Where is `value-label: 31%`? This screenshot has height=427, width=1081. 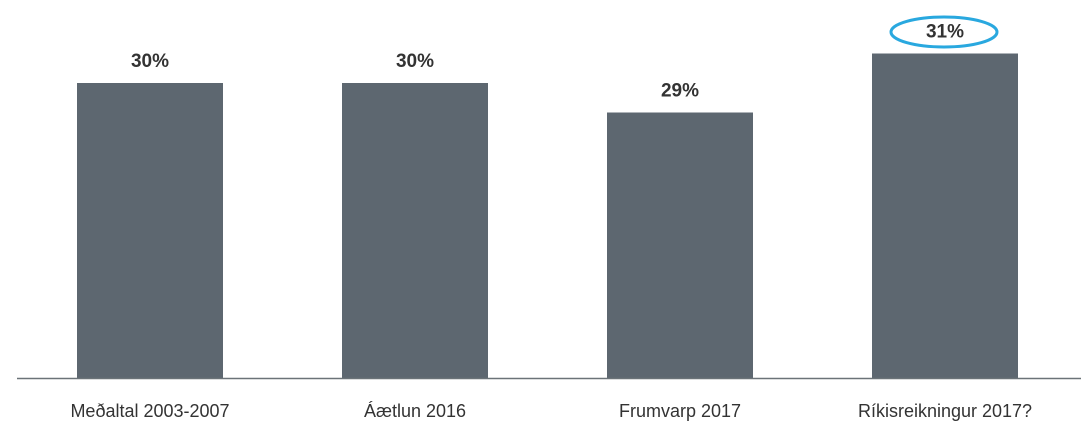 value-label: 31% is located at coordinates (945, 32).